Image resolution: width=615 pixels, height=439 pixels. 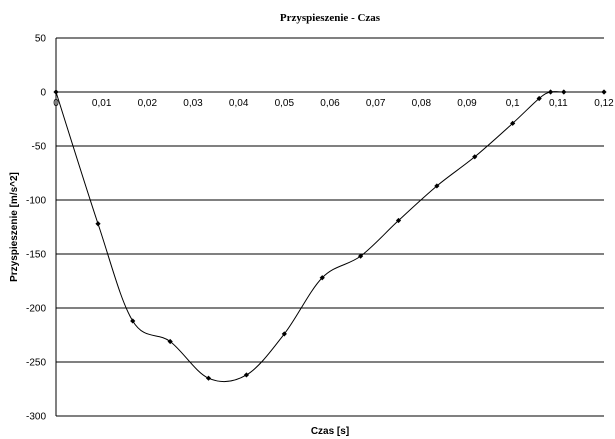 I want to click on x-tick-label: 0,09, so click(x=467, y=103).